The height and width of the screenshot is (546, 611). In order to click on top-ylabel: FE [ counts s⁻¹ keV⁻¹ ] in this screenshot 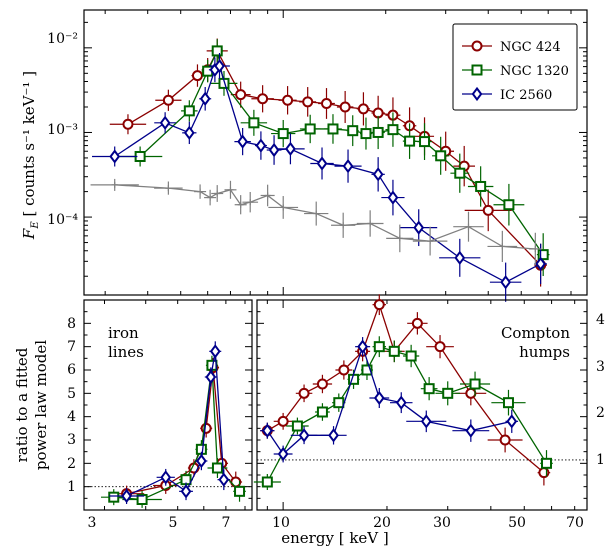, I will do `click(30, 155)`.